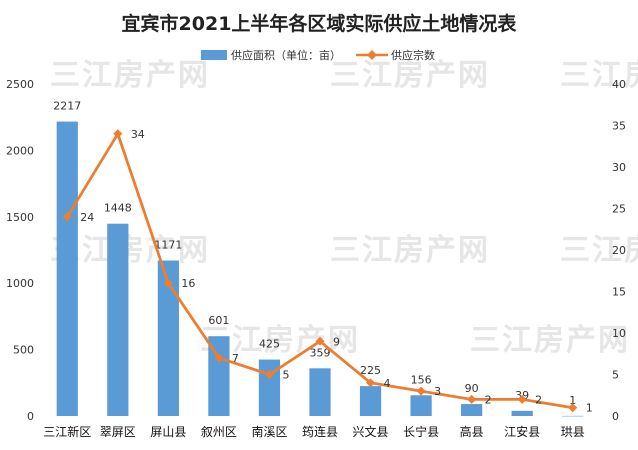 The image size is (638, 450). What do you see at coordinates (285, 375) in the screenshot?
I see `line-data-label: 5` at bounding box center [285, 375].